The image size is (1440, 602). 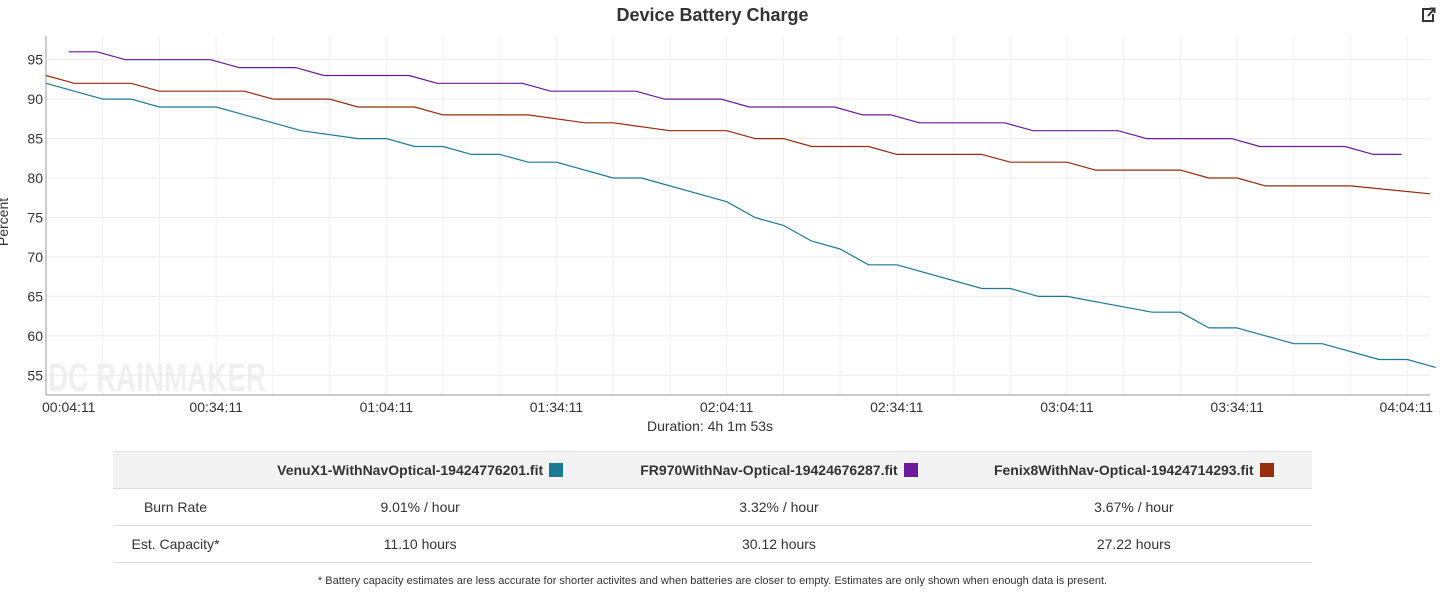 I want to click on column-header: FR970WithNav-Optical-19424676287.fit, so click(x=779, y=470).